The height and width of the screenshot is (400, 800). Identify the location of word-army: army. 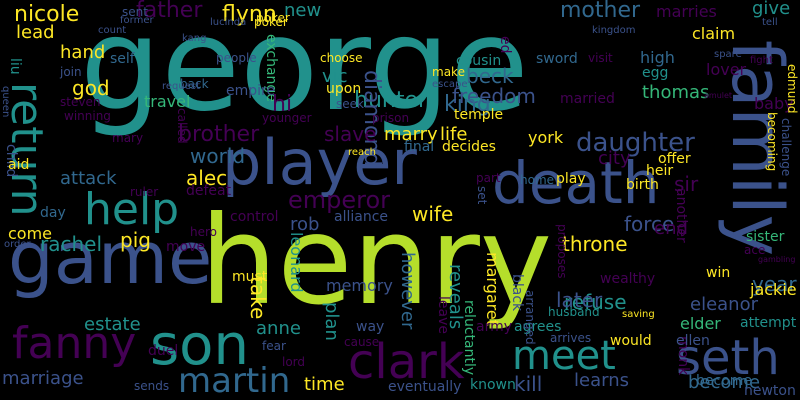
(494, 327).